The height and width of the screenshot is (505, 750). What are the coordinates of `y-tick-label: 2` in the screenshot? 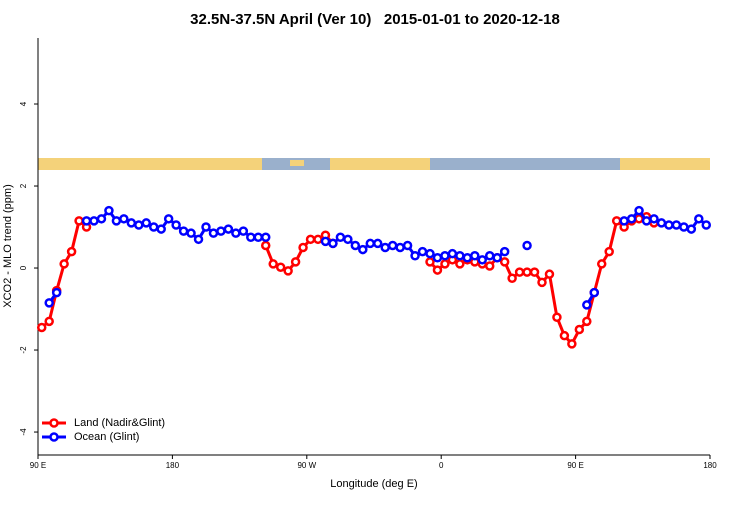 It's located at (23, 185).